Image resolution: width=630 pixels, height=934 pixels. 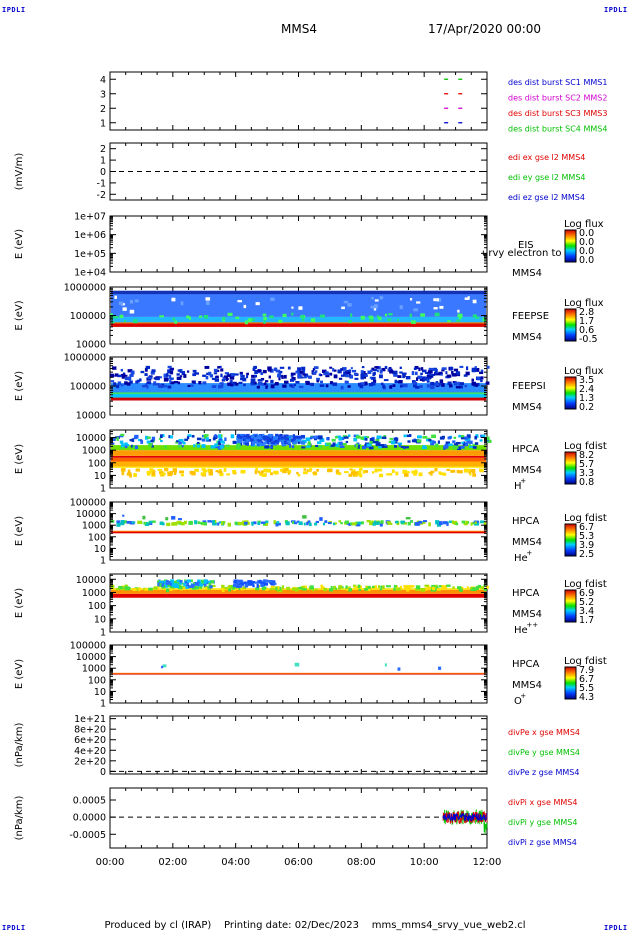 I want to click on y-tick-label-7: 1000, so click(x=94, y=593).